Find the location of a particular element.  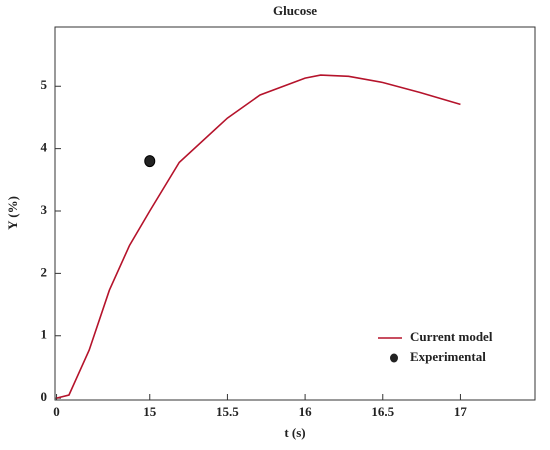

x-tick-label: 16 is located at coordinates (306, 411).